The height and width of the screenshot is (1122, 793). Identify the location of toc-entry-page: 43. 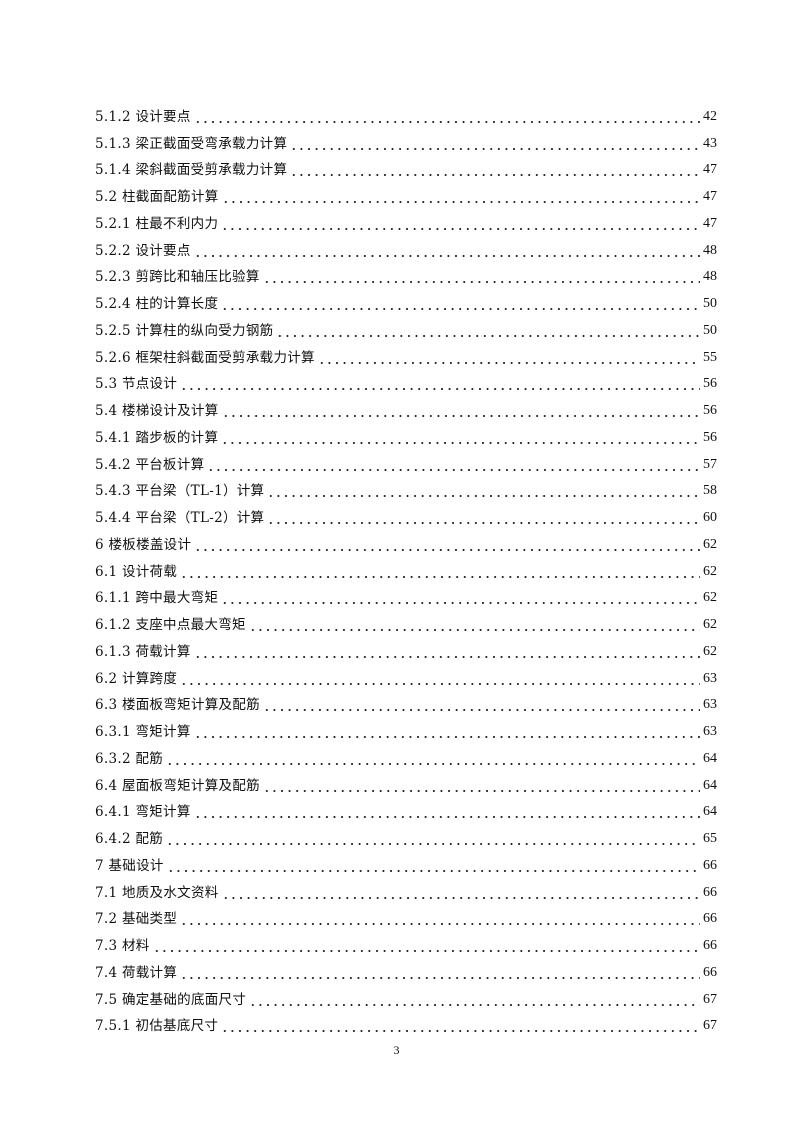
(710, 143).